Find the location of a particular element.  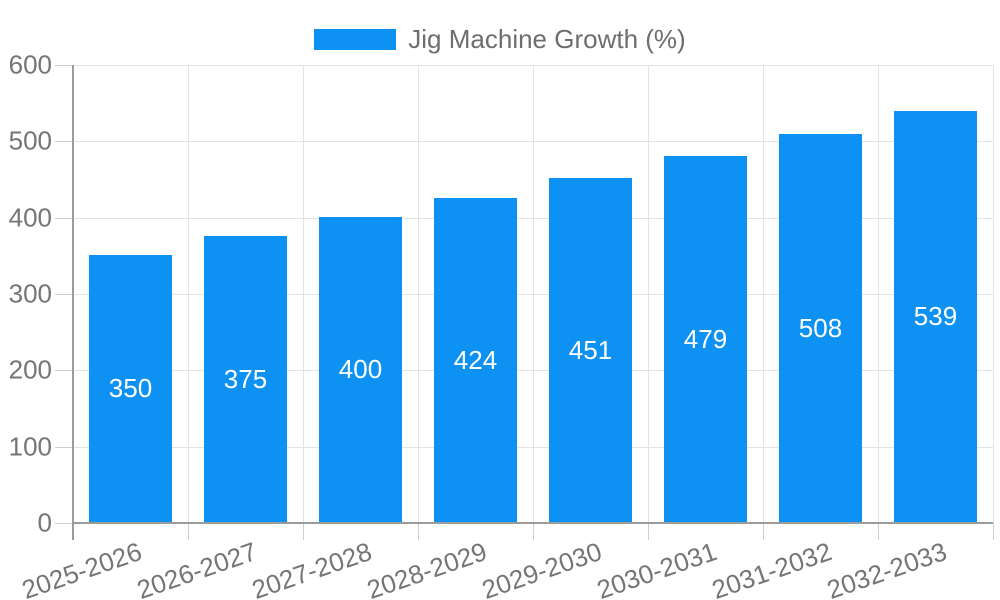

bar-value-label: 375 is located at coordinates (245, 378).